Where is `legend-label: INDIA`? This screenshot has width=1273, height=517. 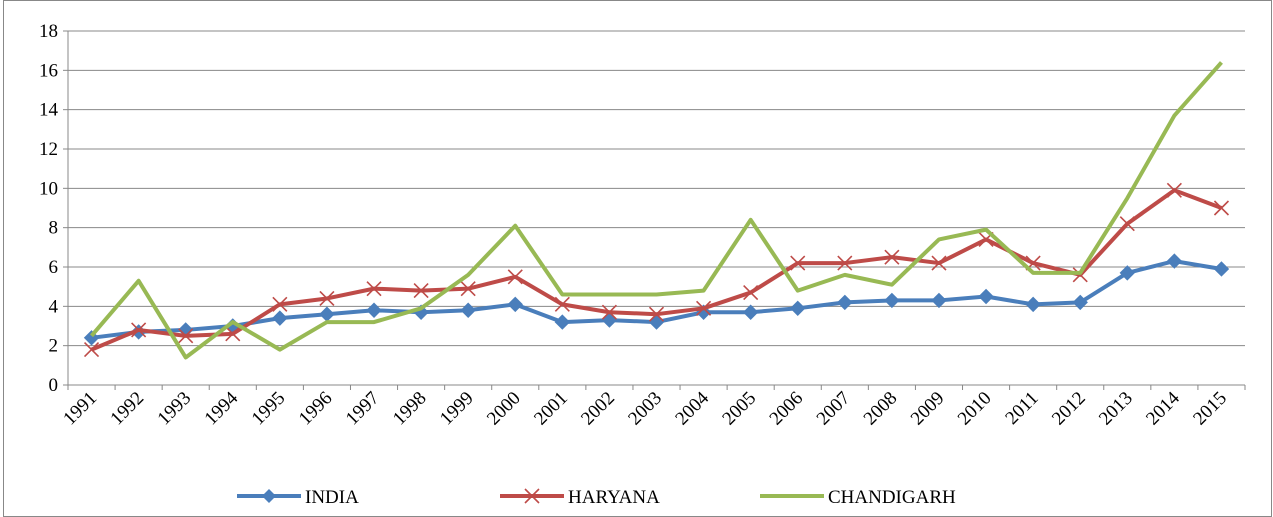 legend-label: INDIA is located at coordinates (332, 497).